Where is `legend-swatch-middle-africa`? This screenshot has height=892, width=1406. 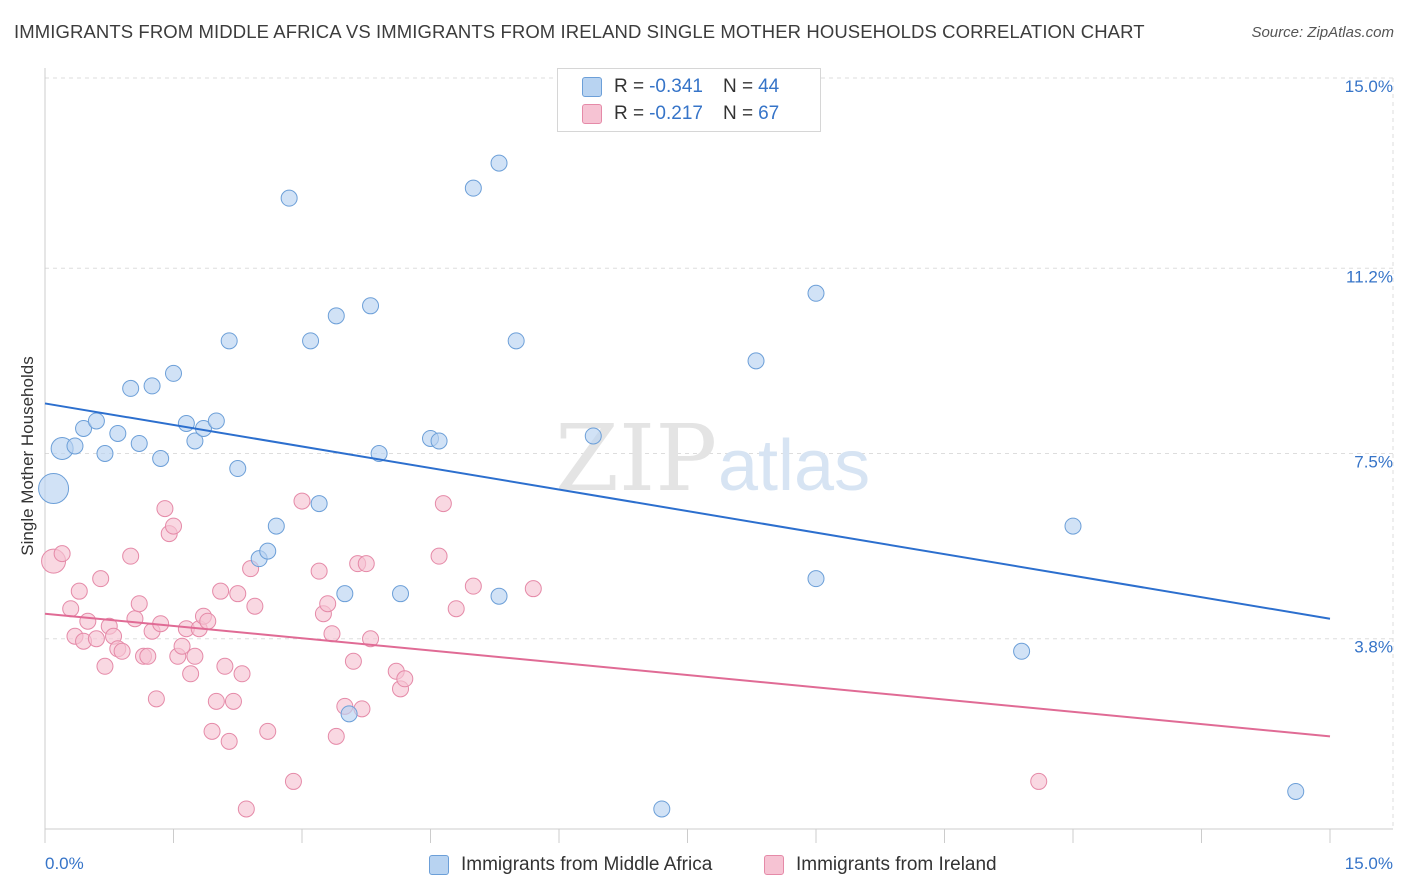 legend-swatch-middle-africa is located at coordinates (592, 87).